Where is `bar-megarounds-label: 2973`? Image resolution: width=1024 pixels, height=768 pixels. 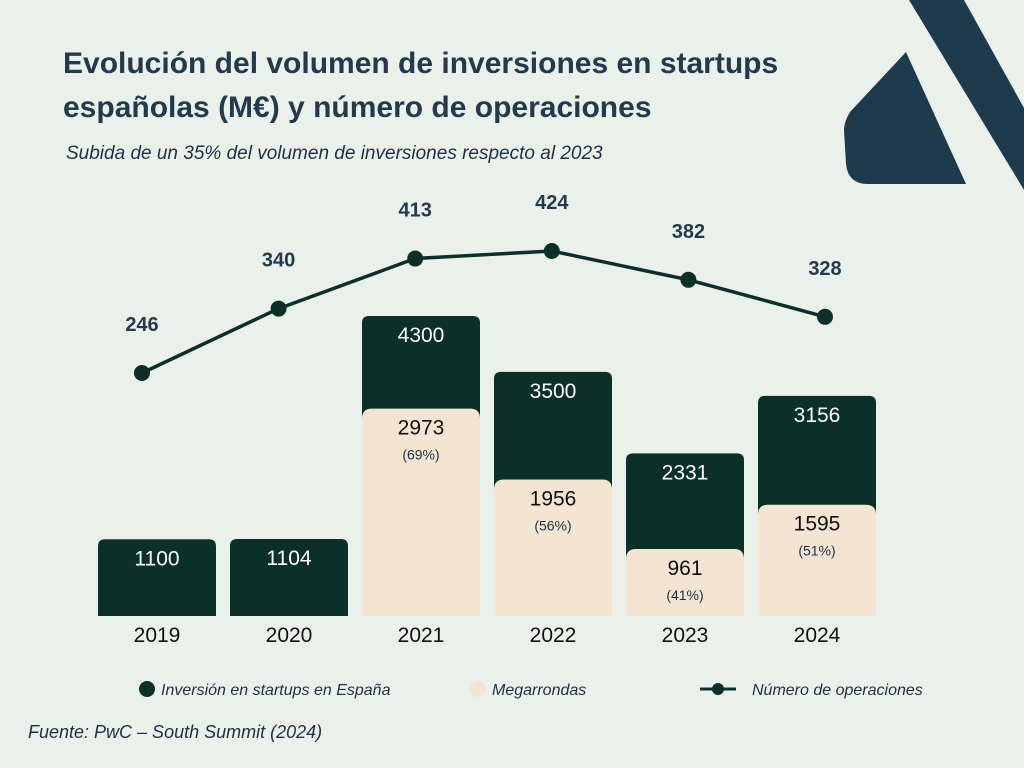 bar-megarounds-label: 2973 is located at coordinates (421, 428).